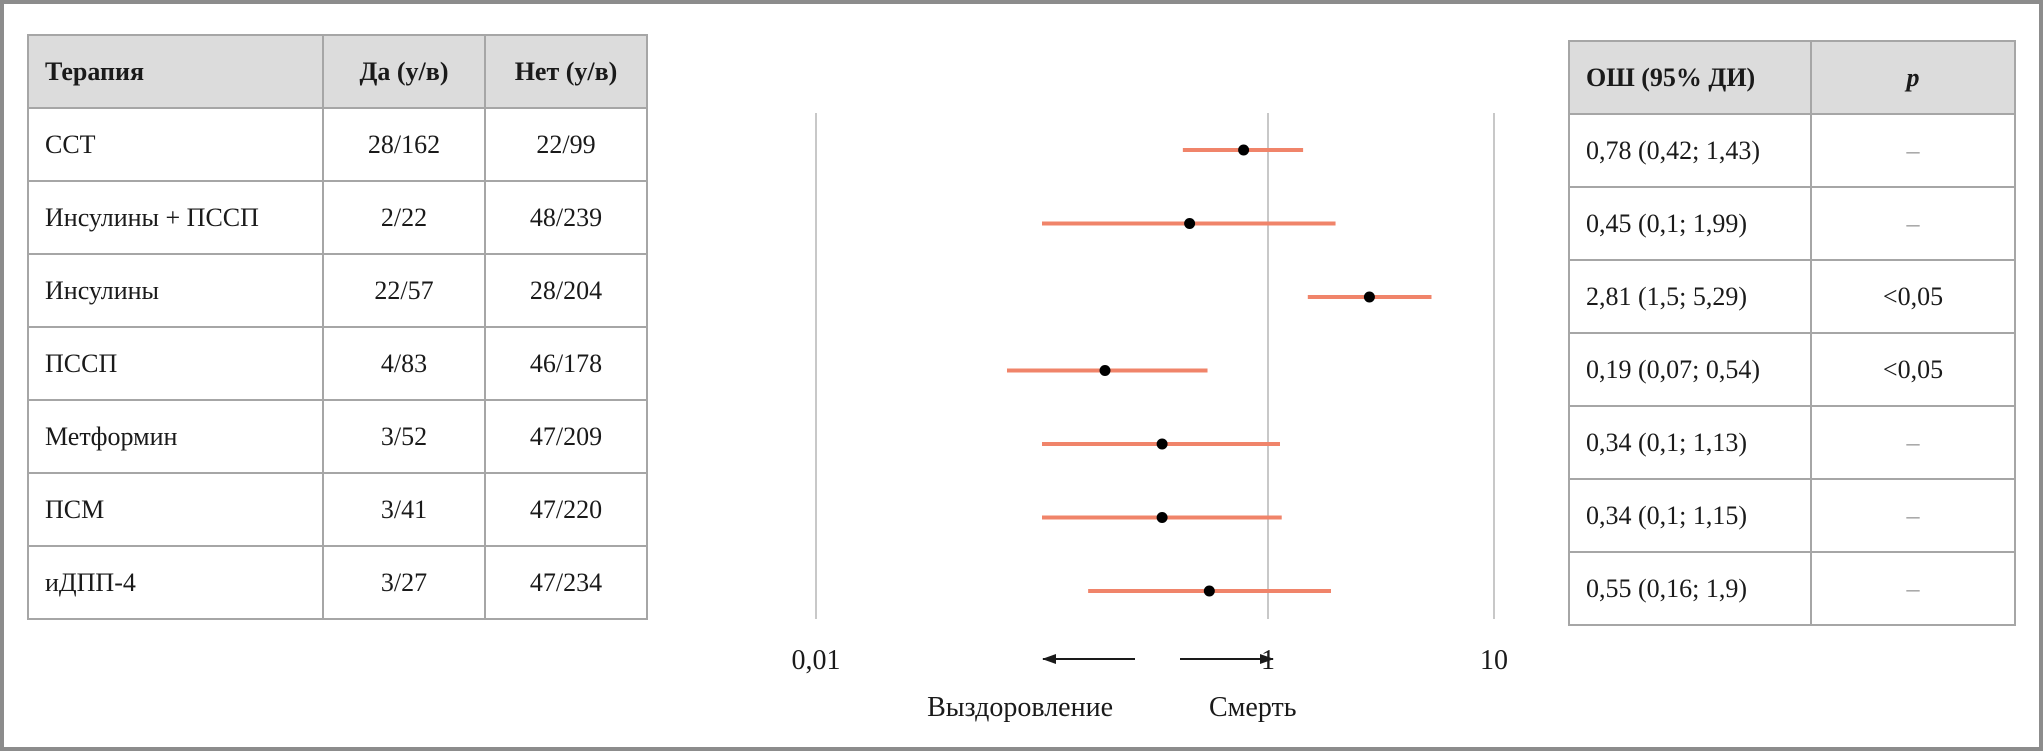  What do you see at coordinates (1690, 515) in the screenshot?
I see `odds-ratio-value: 0,34 (0,1; 1,15)` at bounding box center [1690, 515].